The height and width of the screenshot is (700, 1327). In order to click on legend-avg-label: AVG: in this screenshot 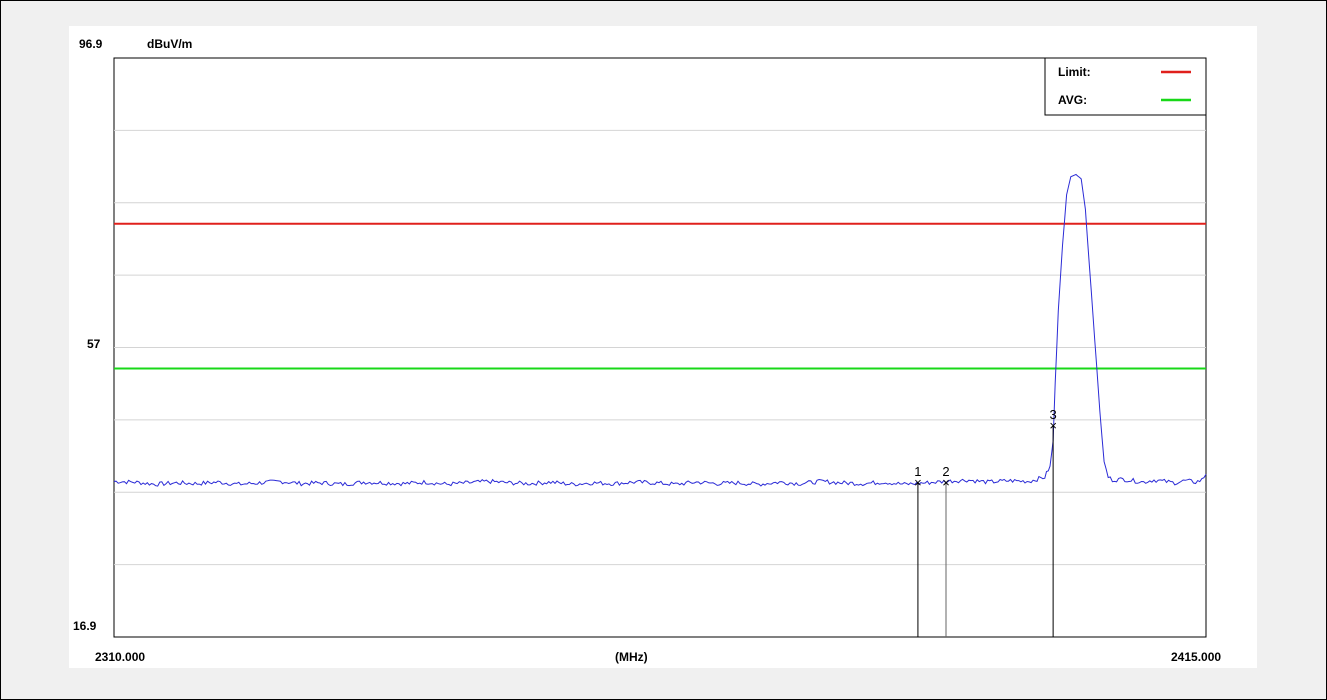, I will do `click(1072, 100)`.